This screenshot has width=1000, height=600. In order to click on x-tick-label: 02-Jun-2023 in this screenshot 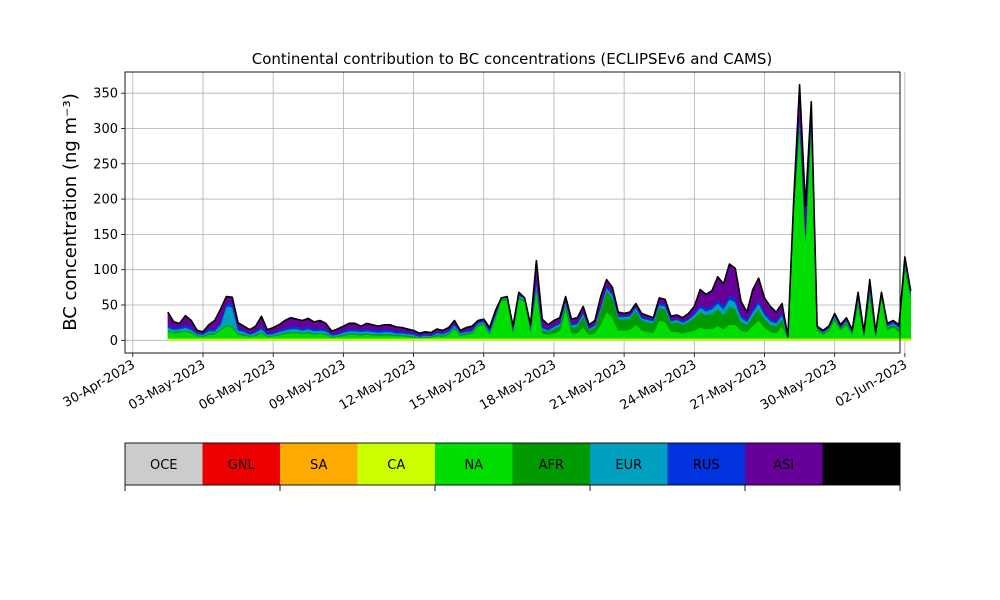, I will do `click(871, 383)`.